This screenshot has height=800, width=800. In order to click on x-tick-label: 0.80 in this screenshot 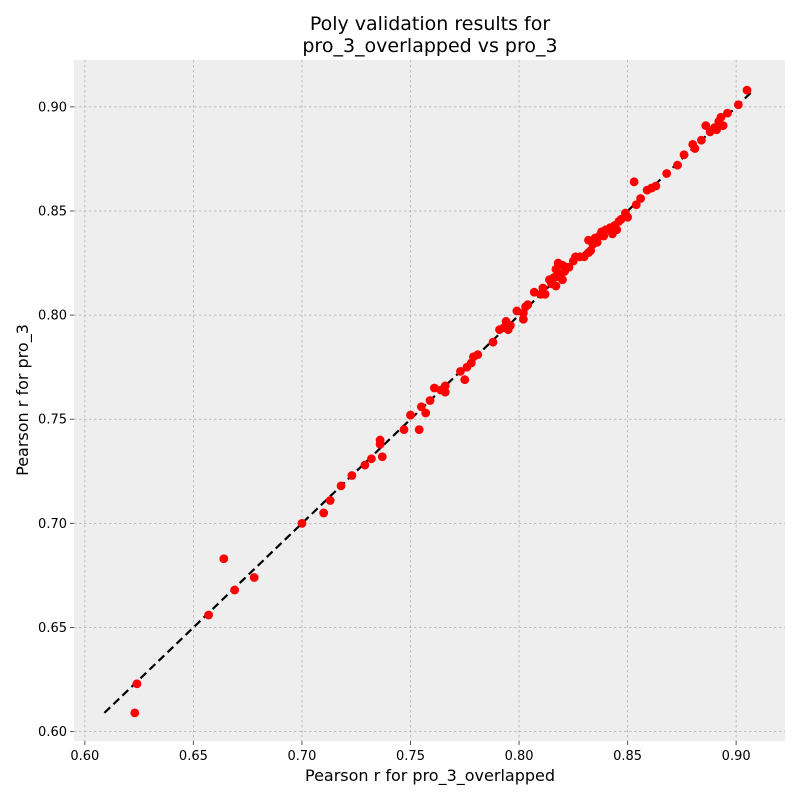, I will do `click(519, 756)`.